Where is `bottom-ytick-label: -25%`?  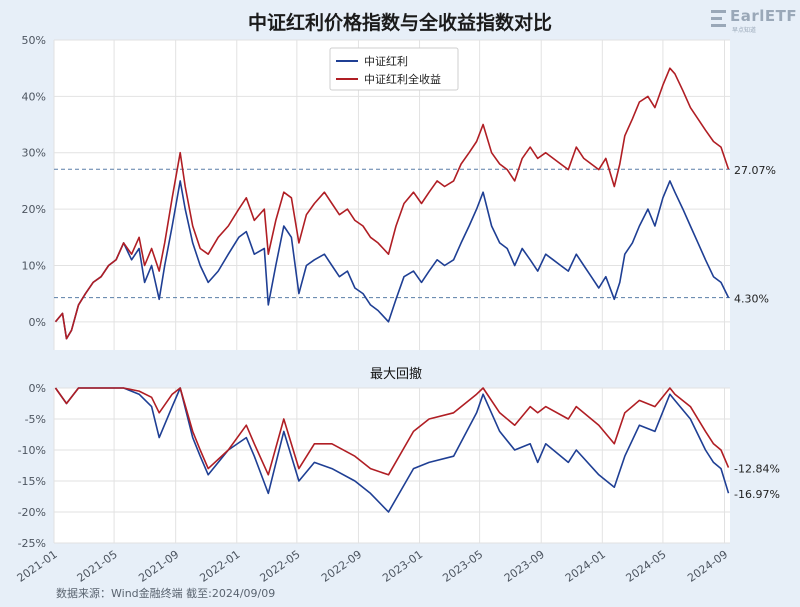 bottom-ytick-label: -25% is located at coordinates (32, 543).